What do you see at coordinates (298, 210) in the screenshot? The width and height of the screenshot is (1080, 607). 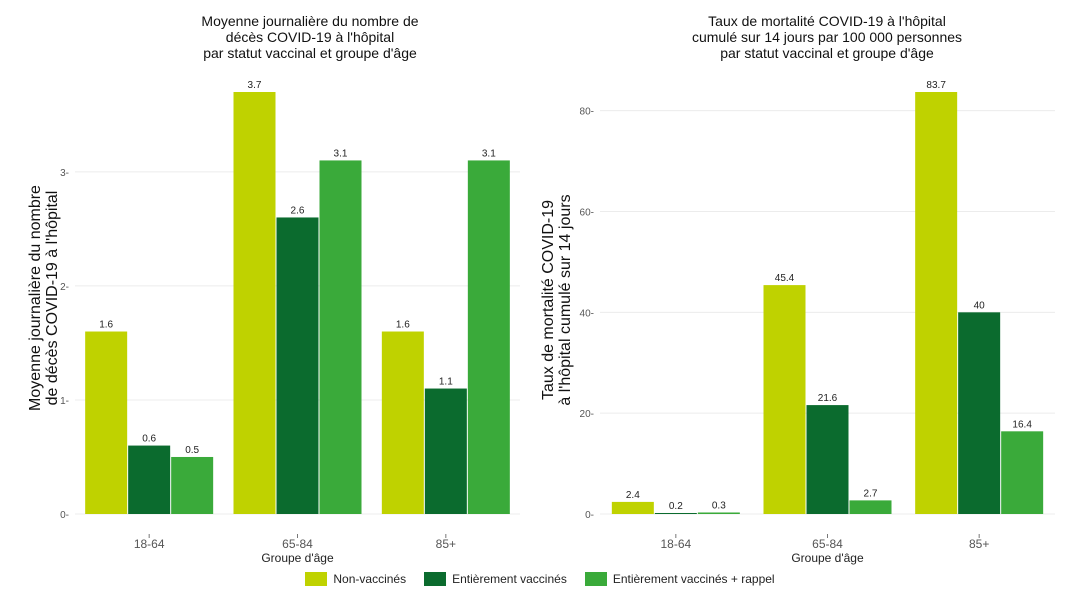 I see `left-data-label-65-84-1: 2.6` at bounding box center [298, 210].